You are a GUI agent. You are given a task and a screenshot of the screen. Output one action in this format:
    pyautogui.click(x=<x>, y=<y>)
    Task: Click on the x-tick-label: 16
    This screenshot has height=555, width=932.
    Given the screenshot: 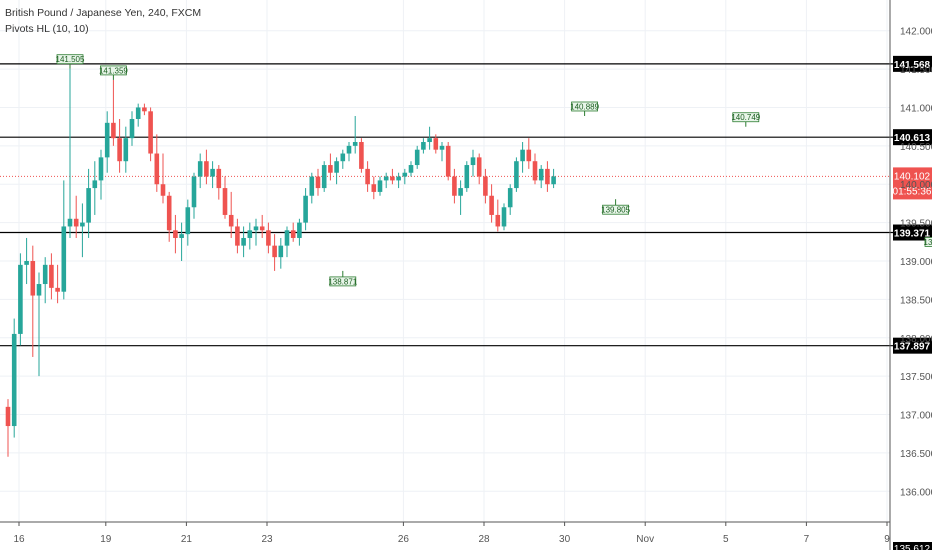 What is the action you would take?
    pyautogui.click(x=19, y=539)
    